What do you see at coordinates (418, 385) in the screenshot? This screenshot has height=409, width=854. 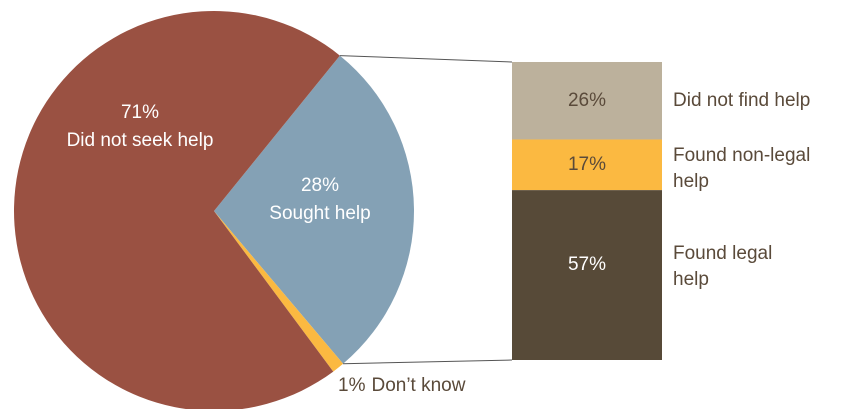 I see `slice-name-label: Don’t know` at bounding box center [418, 385].